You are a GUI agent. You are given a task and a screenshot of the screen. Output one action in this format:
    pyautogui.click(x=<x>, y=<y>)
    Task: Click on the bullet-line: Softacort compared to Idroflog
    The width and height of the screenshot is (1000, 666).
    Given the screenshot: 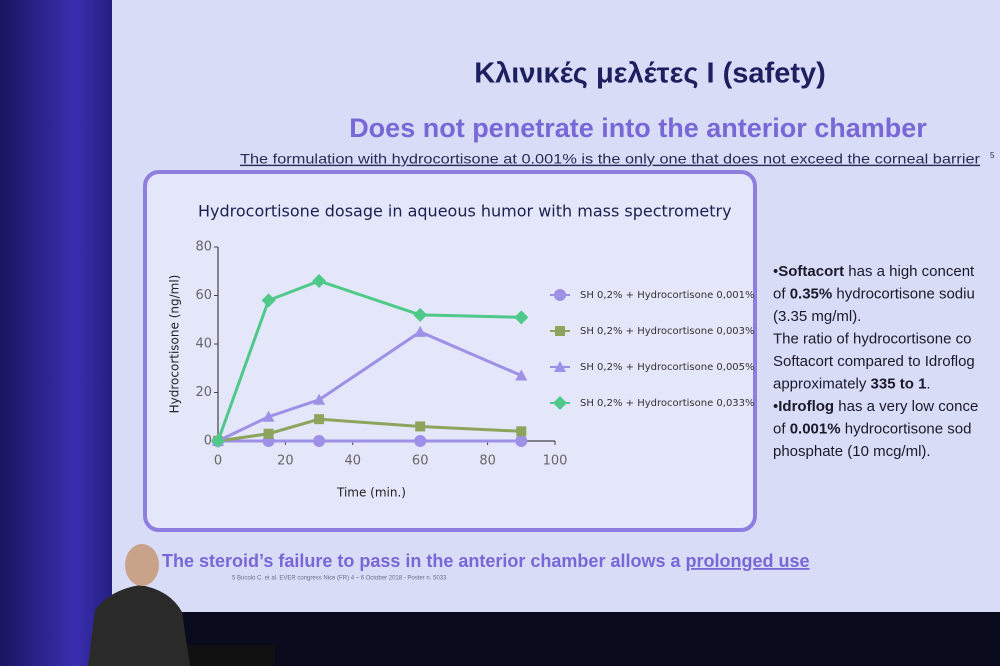 What is the action you would take?
    pyautogui.click(x=874, y=361)
    